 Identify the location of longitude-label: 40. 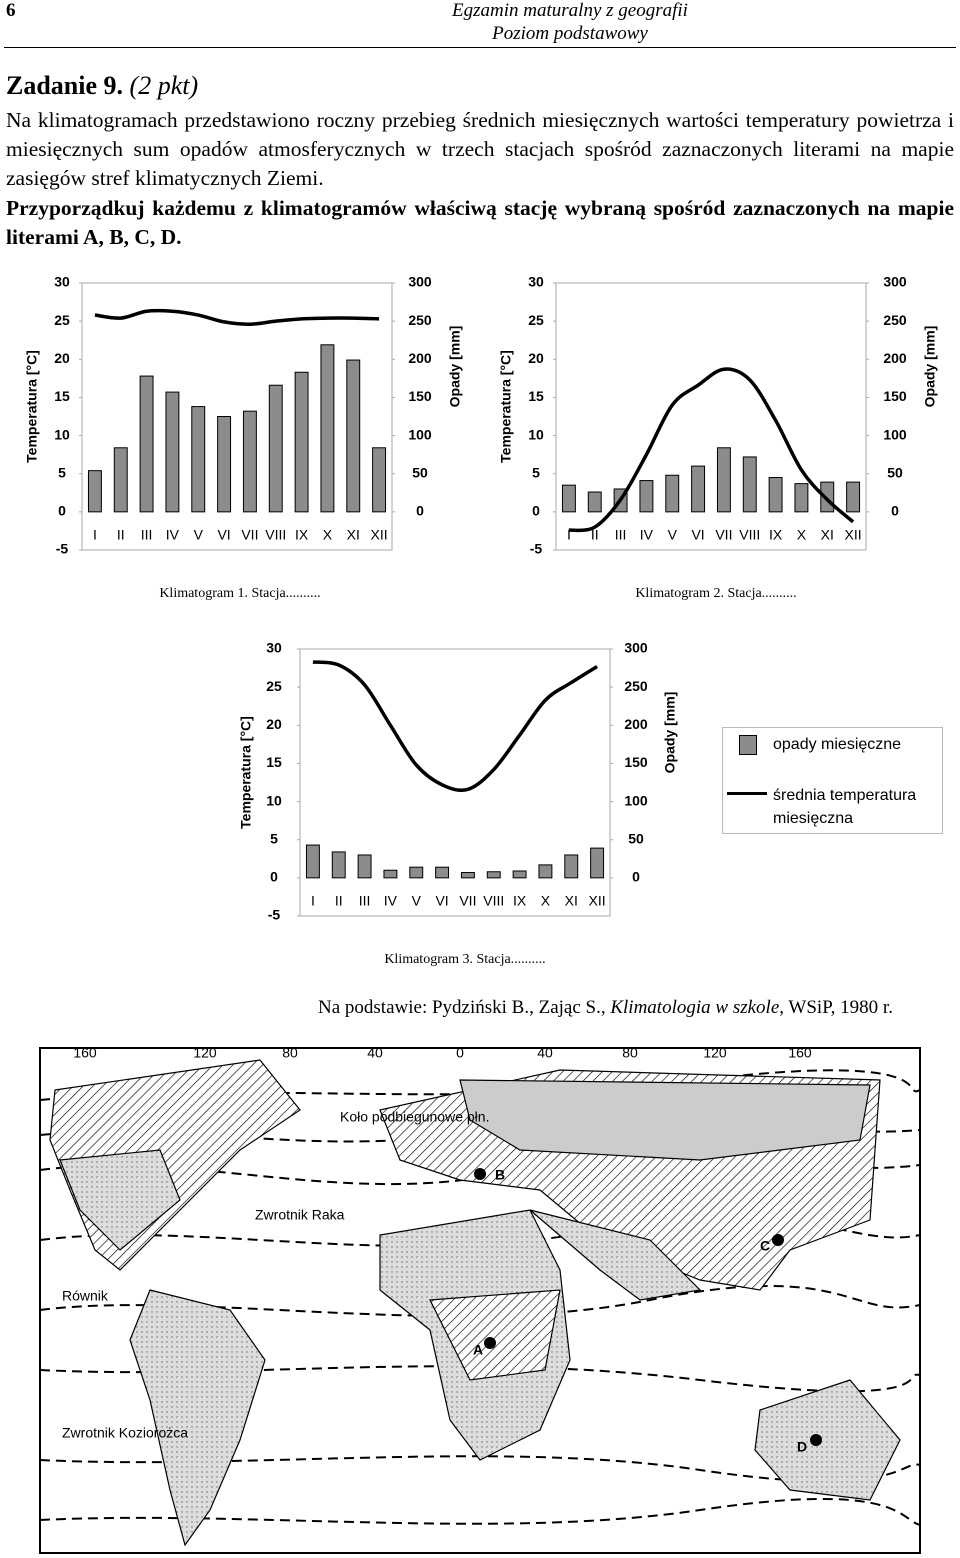
(375, 1053).